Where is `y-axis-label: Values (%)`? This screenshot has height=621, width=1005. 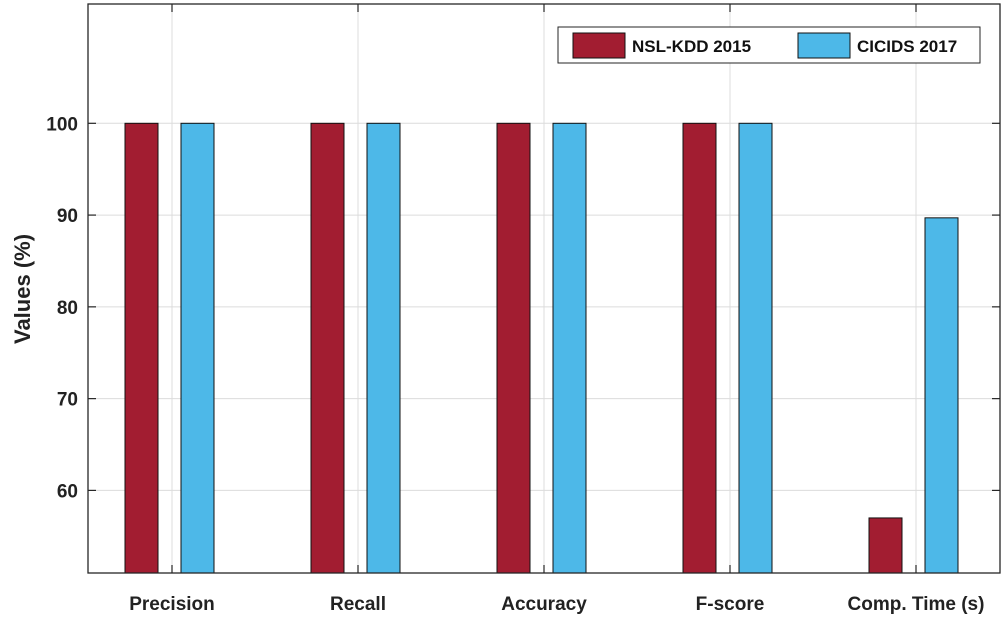
y-axis-label: Values (%) is located at coordinates (22, 289).